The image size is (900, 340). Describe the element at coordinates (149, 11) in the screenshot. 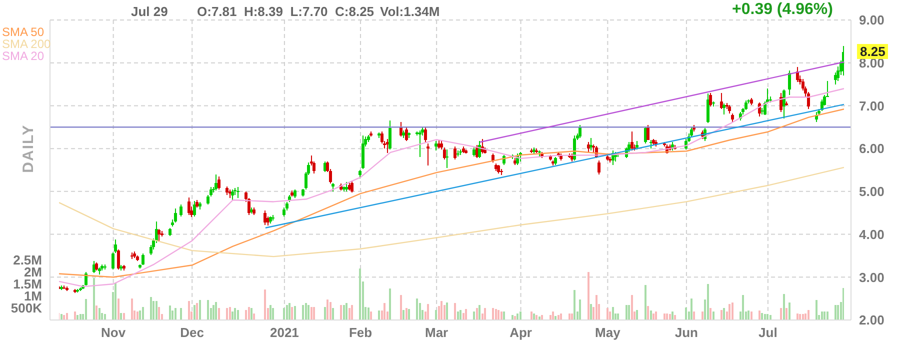

I see `text: Jul 29` at that location.